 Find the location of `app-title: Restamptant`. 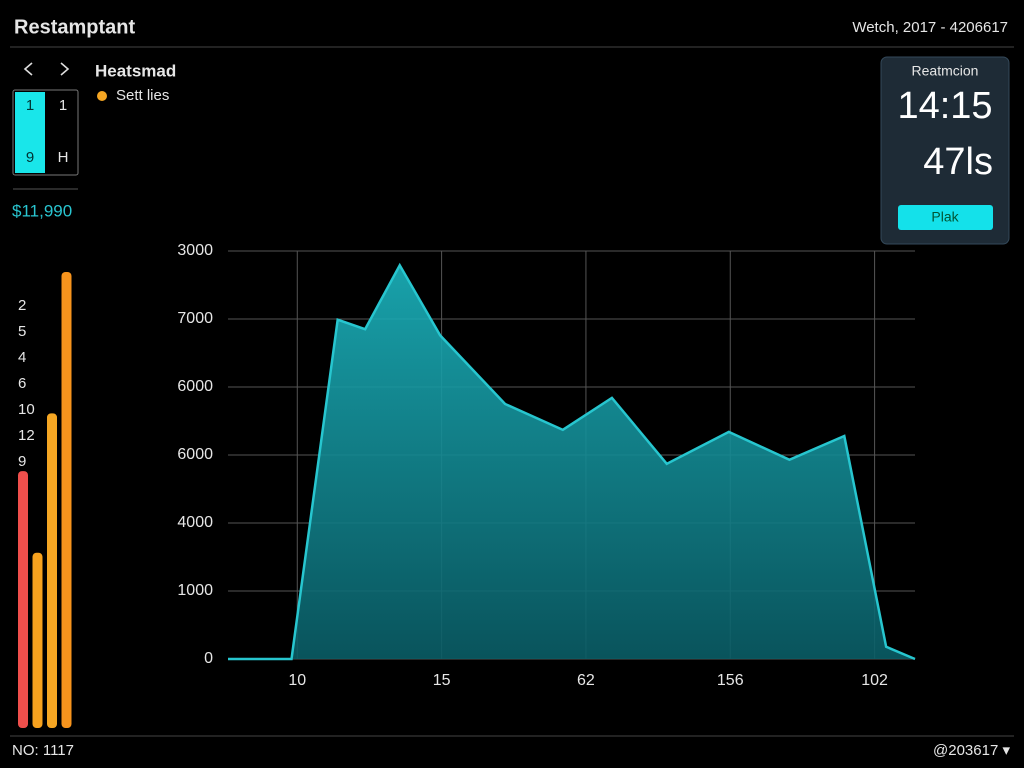

app-title: Restamptant is located at coordinates (74, 27).